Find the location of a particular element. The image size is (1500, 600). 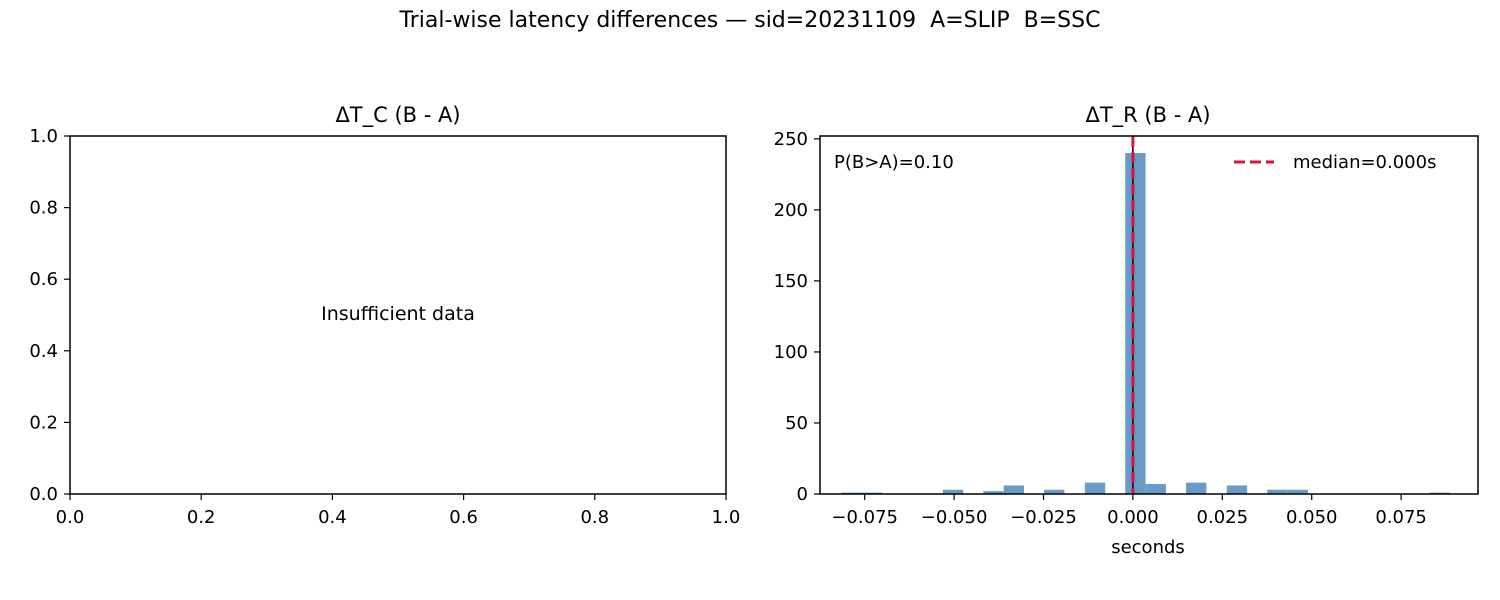

right-y-tick-label: 50 is located at coordinates (796, 423).